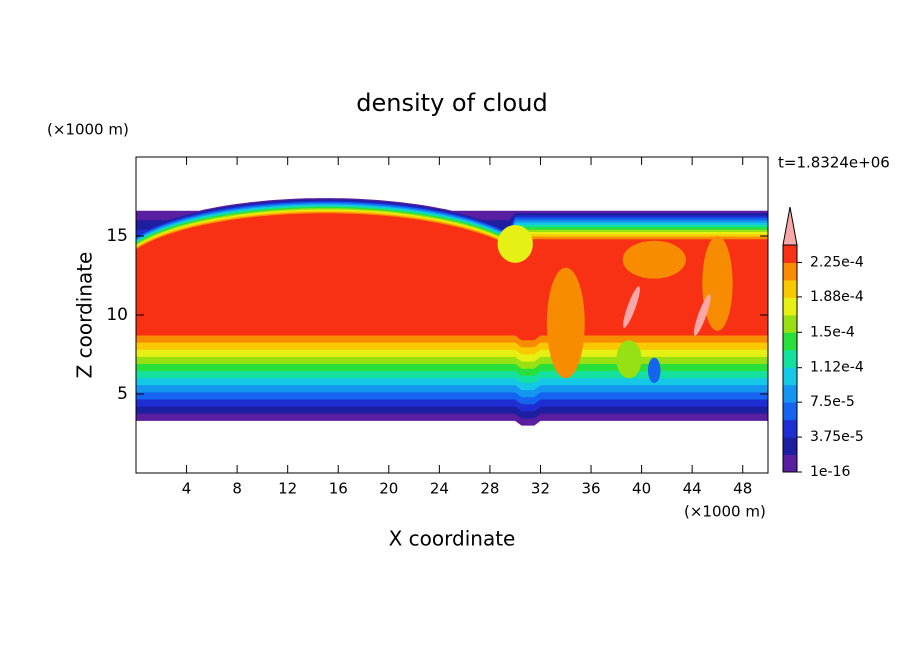 The height and width of the screenshot is (654, 904). Describe the element at coordinates (834, 163) in the screenshot. I see `time-label: t=1.8324e+06` at that location.